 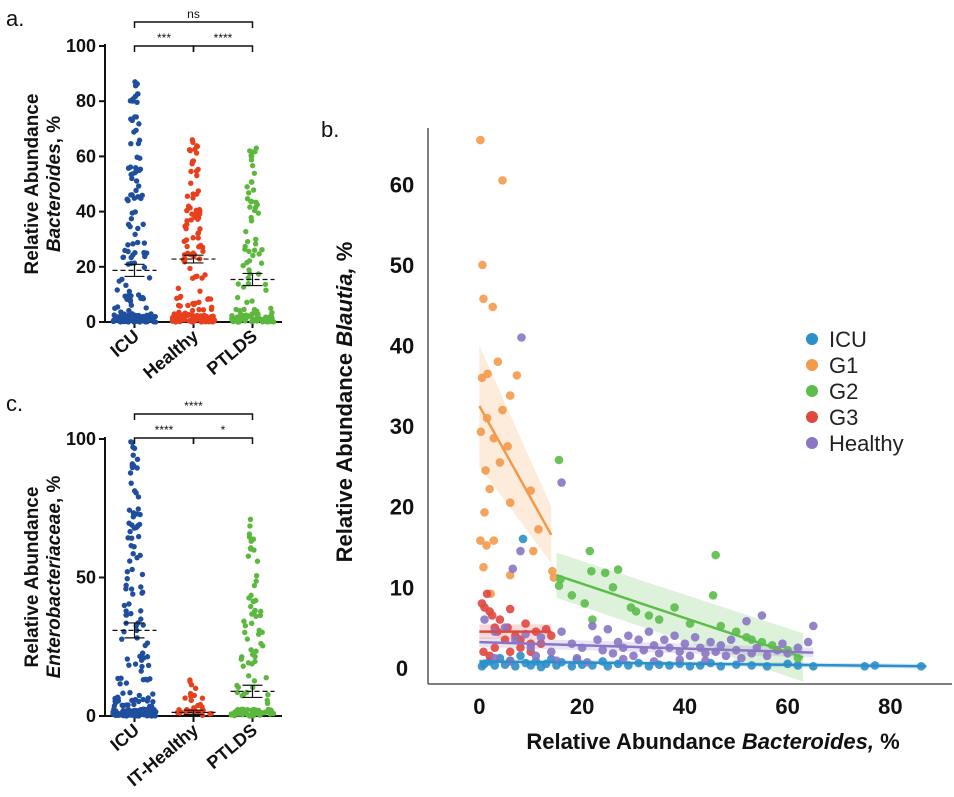 I want to click on panel-b-x-tick-label: 20, so click(x=582, y=706).